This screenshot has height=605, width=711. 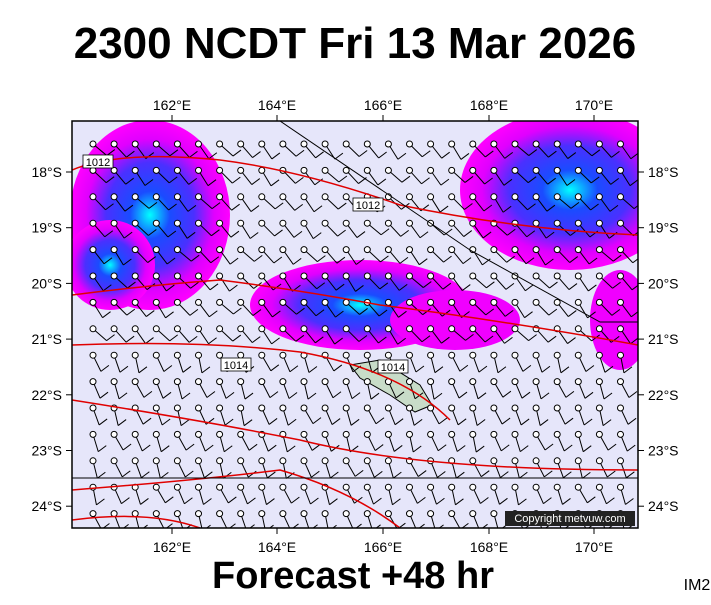 What do you see at coordinates (489, 105) in the screenshot?
I see `lon-label-top: 168°E` at bounding box center [489, 105].